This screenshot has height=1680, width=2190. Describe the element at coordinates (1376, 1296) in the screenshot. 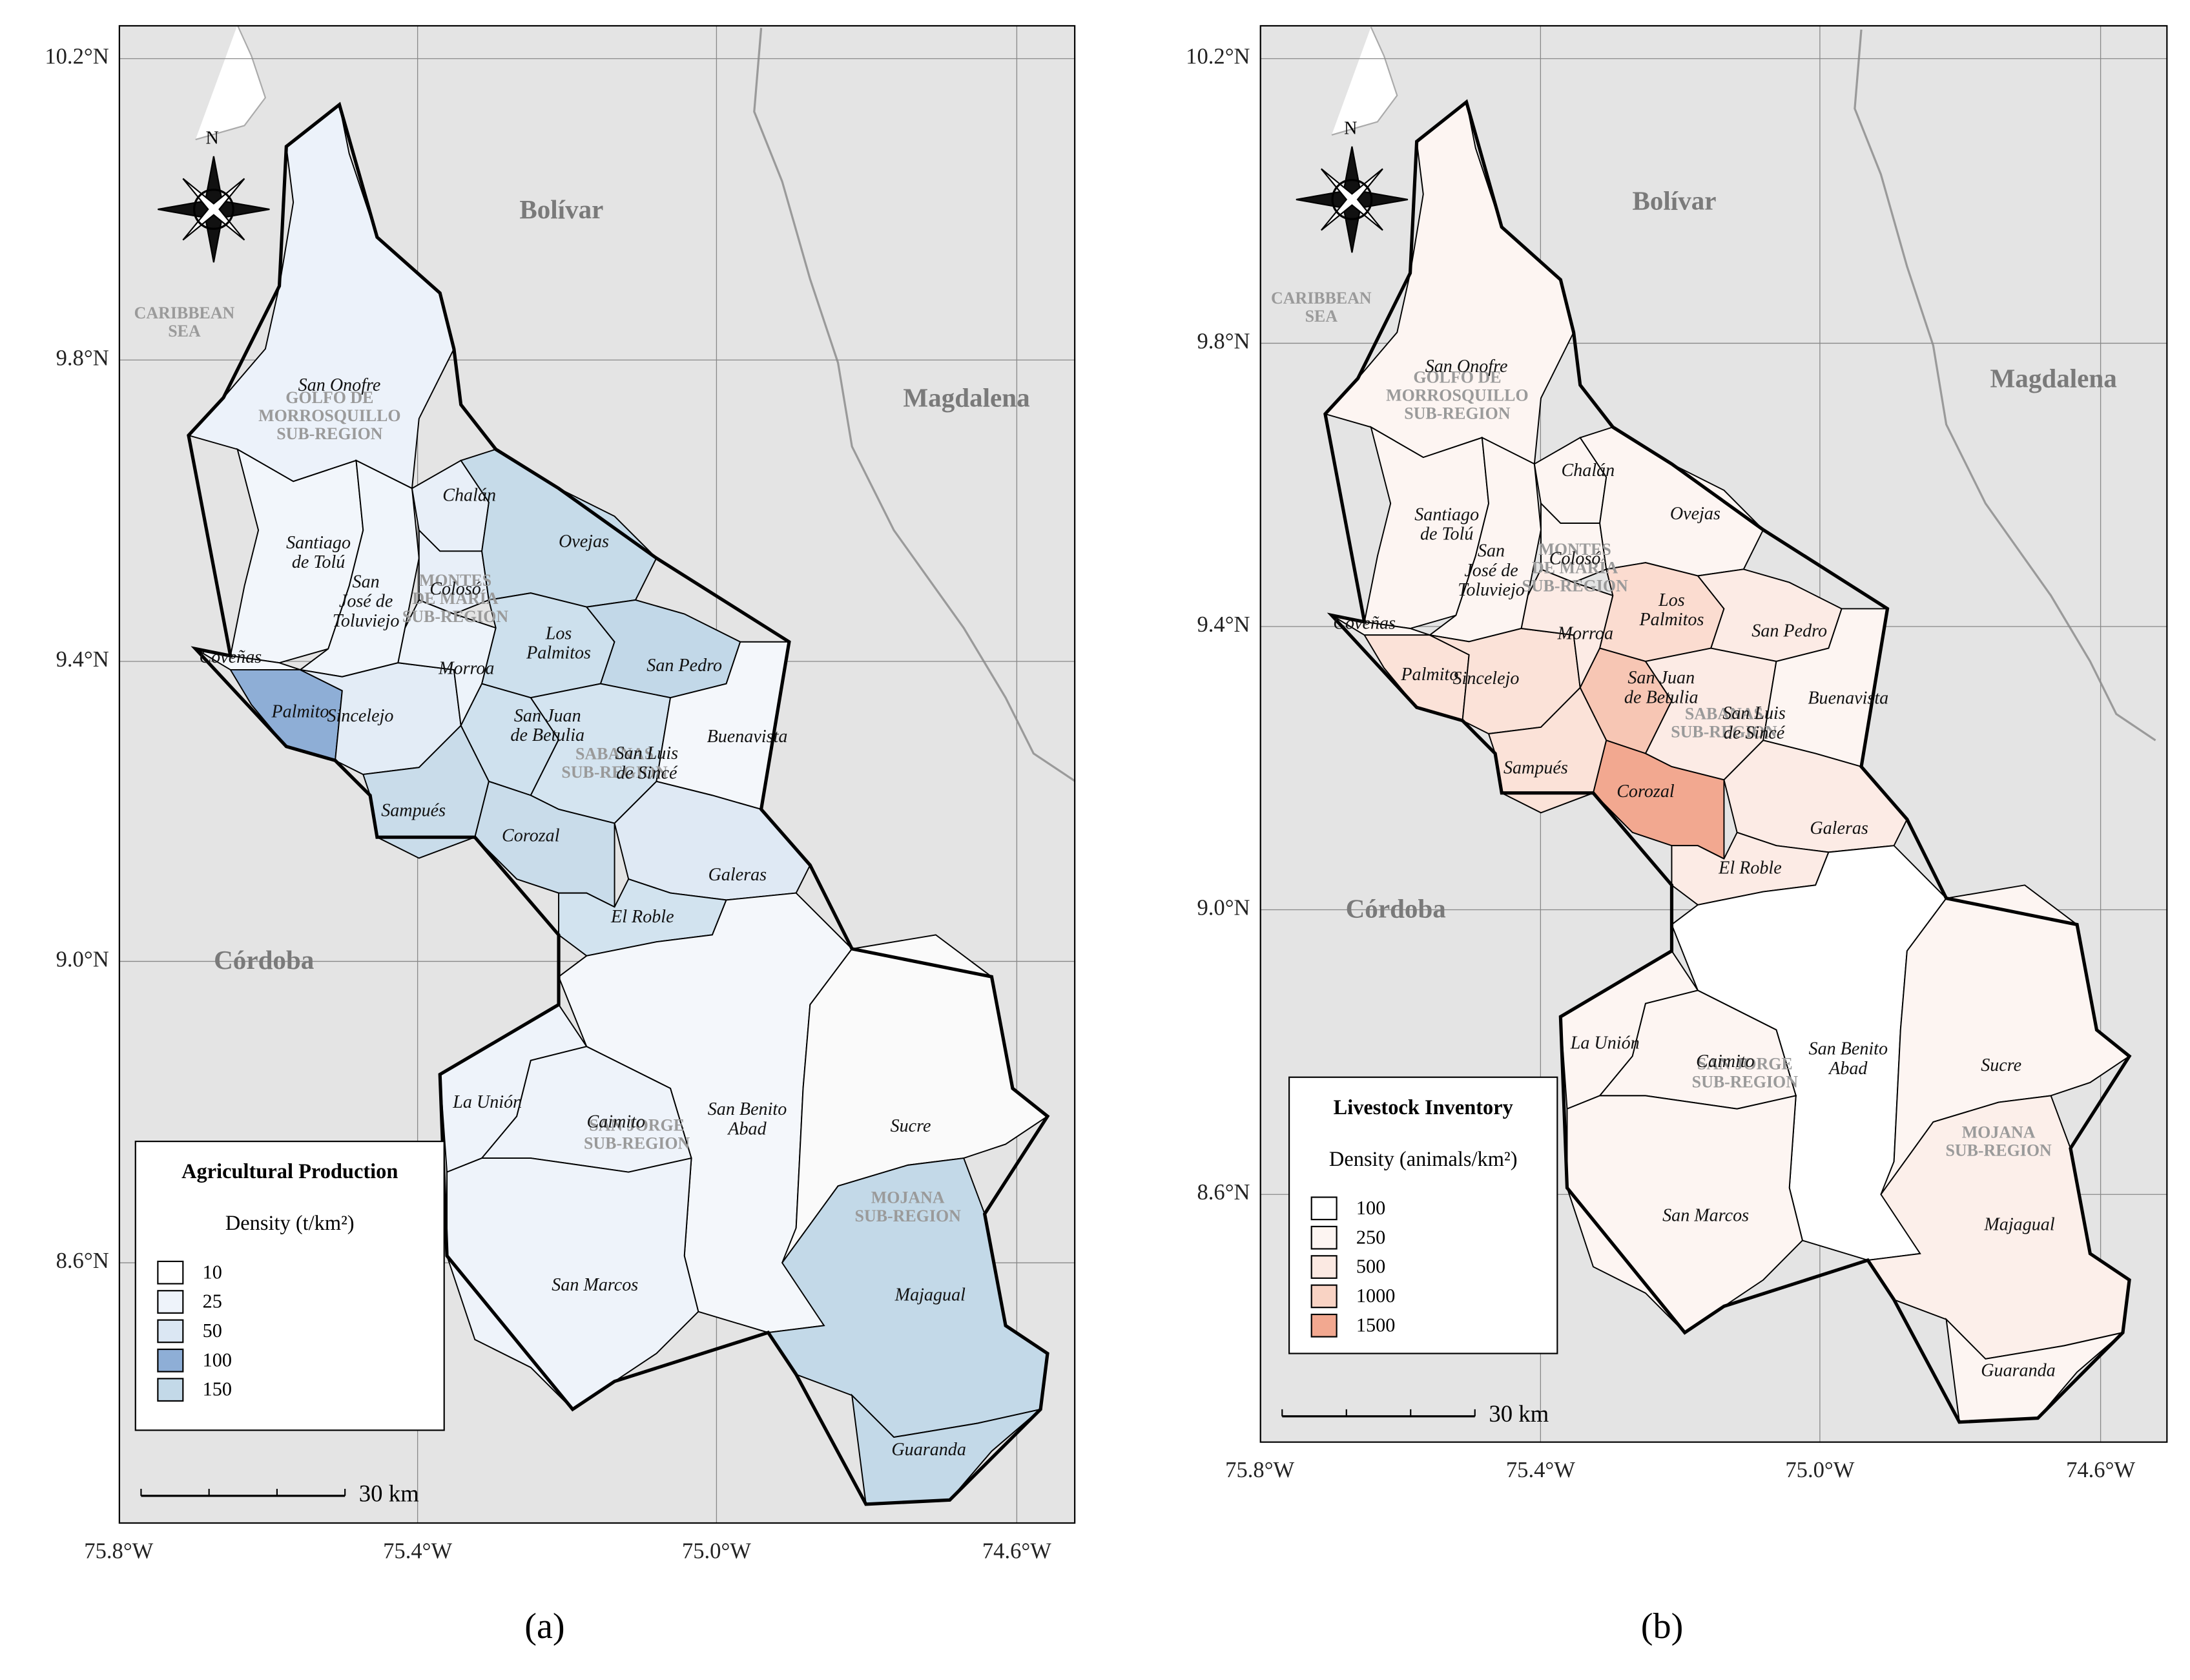

I see `legend-label: 1000` at that location.